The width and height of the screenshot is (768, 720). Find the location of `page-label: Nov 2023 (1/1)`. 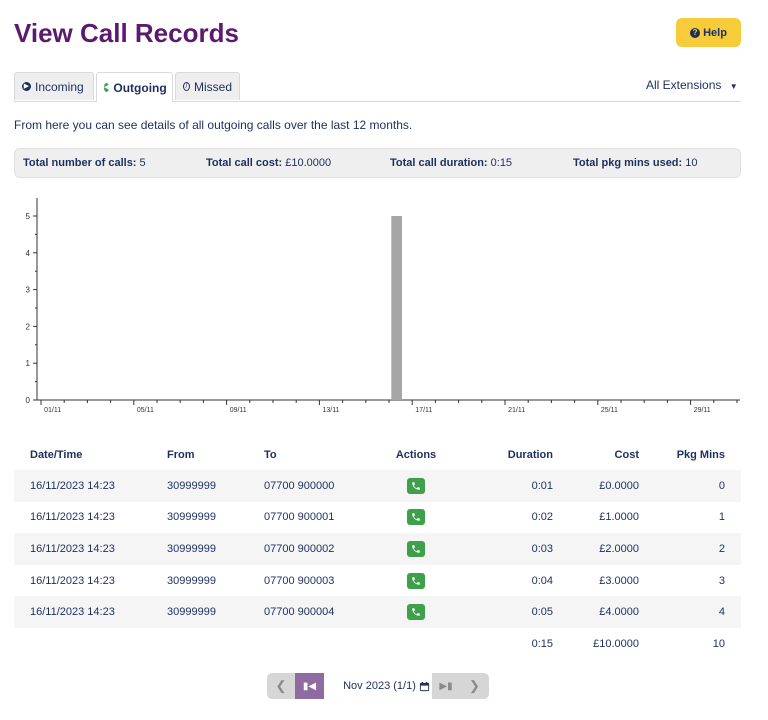

page-label: Nov 2023 (1/1) is located at coordinates (386, 686).